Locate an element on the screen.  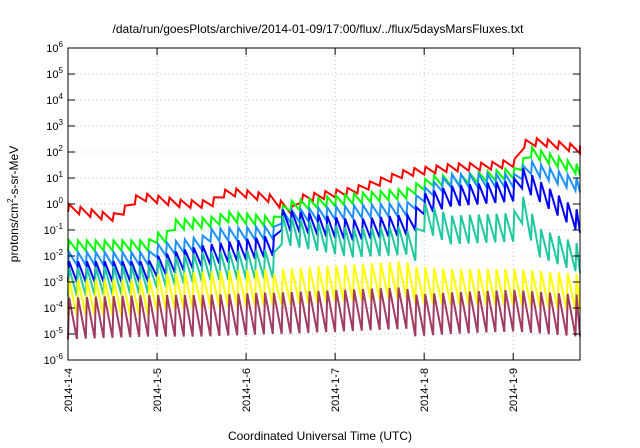
x-axis-title: Coordinated Universal Time (UTC) is located at coordinates (320, 436).